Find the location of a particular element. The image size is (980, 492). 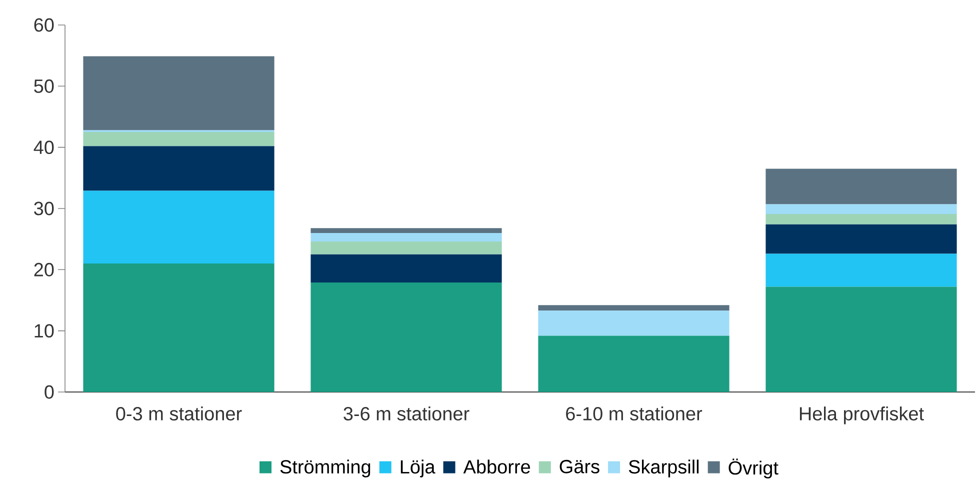

legend-label: Gärs is located at coordinates (580, 467).